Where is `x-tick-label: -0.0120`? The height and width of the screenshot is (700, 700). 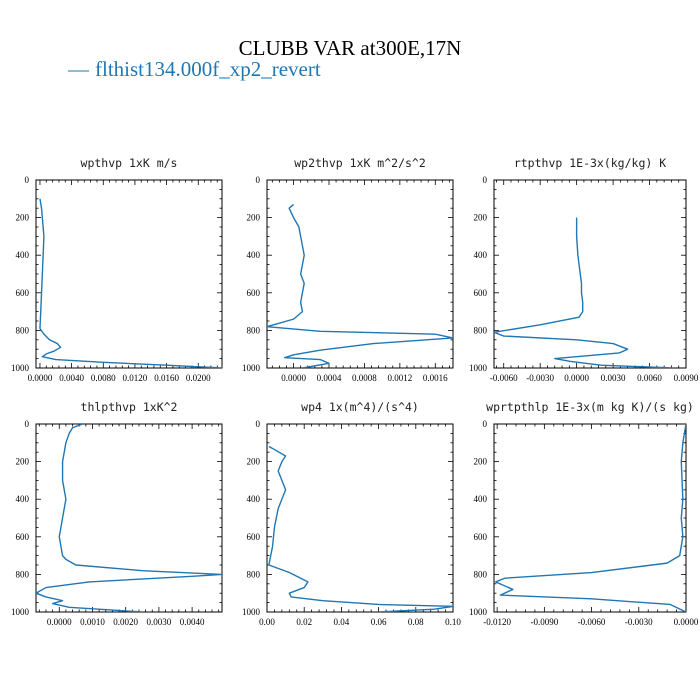 x-tick-label: -0.0120 is located at coordinates (497, 622).